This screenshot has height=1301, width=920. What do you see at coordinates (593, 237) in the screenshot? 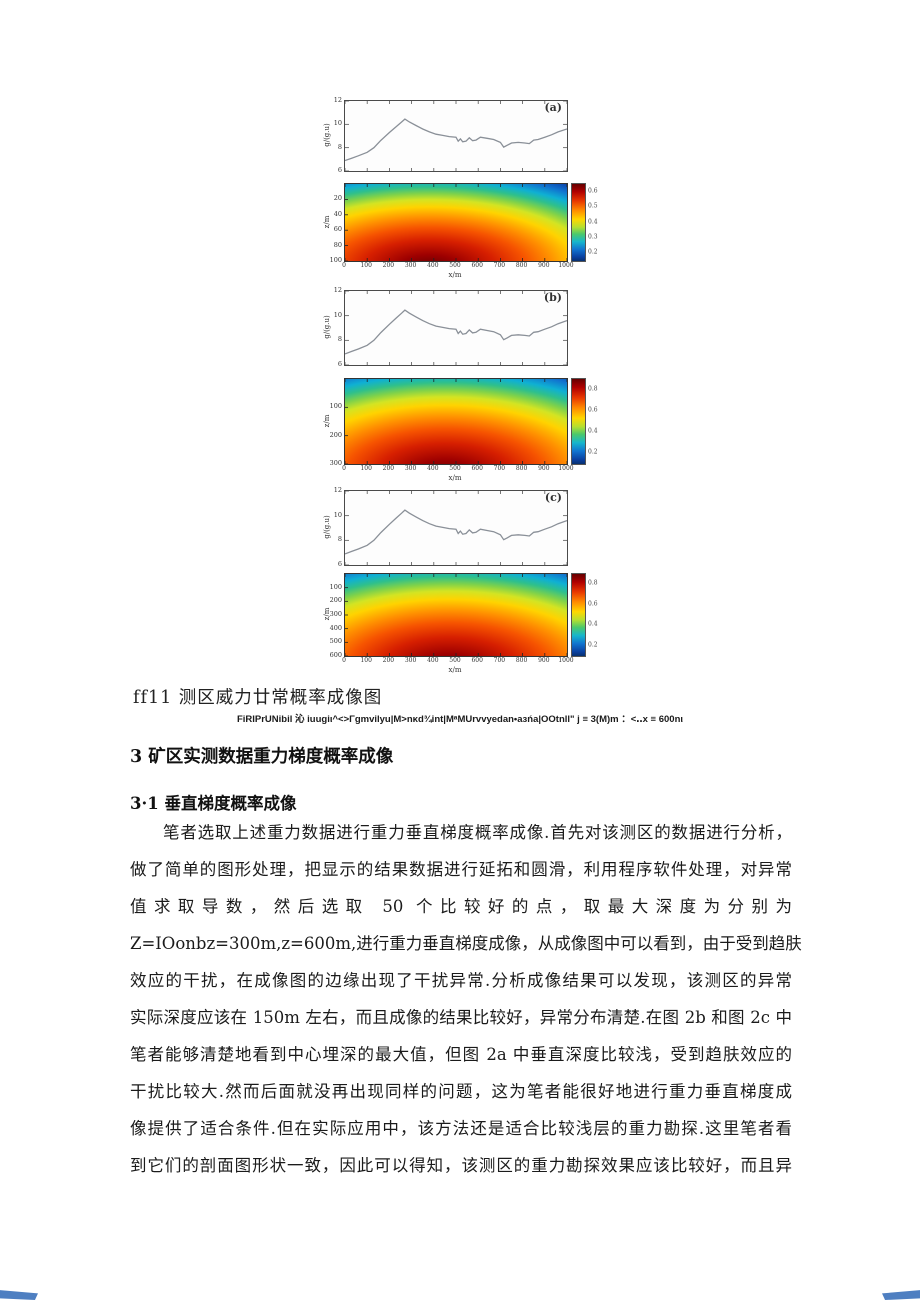
I see `colorbar-tick-label: 0.3` at bounding box center [593, 237].